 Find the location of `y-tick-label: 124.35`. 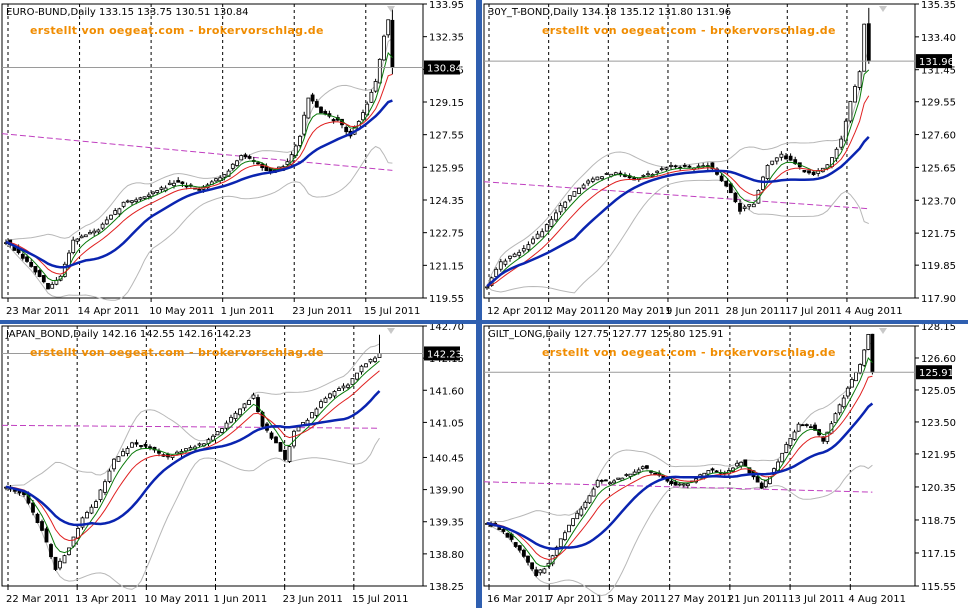

y-tick-label: 124.35 is located at coordinates (446, 201).